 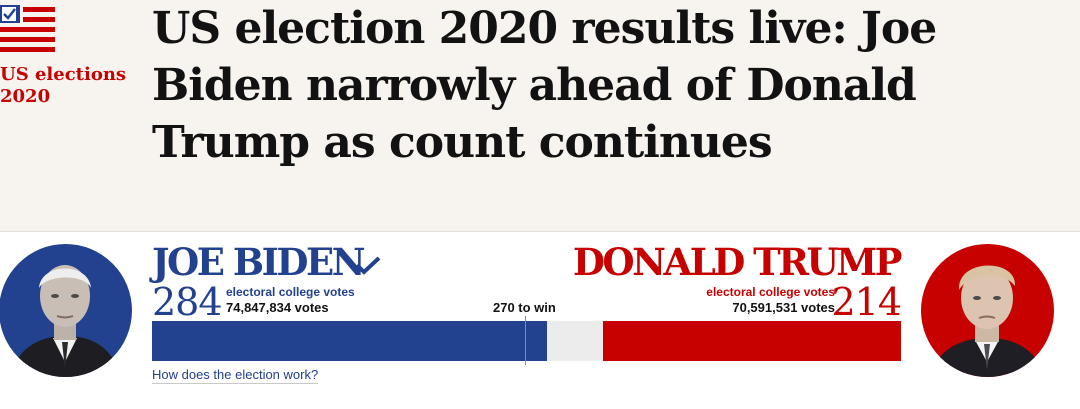 I want to click on election-explainer-link: How does the election work?, so click(x=235, y=375).